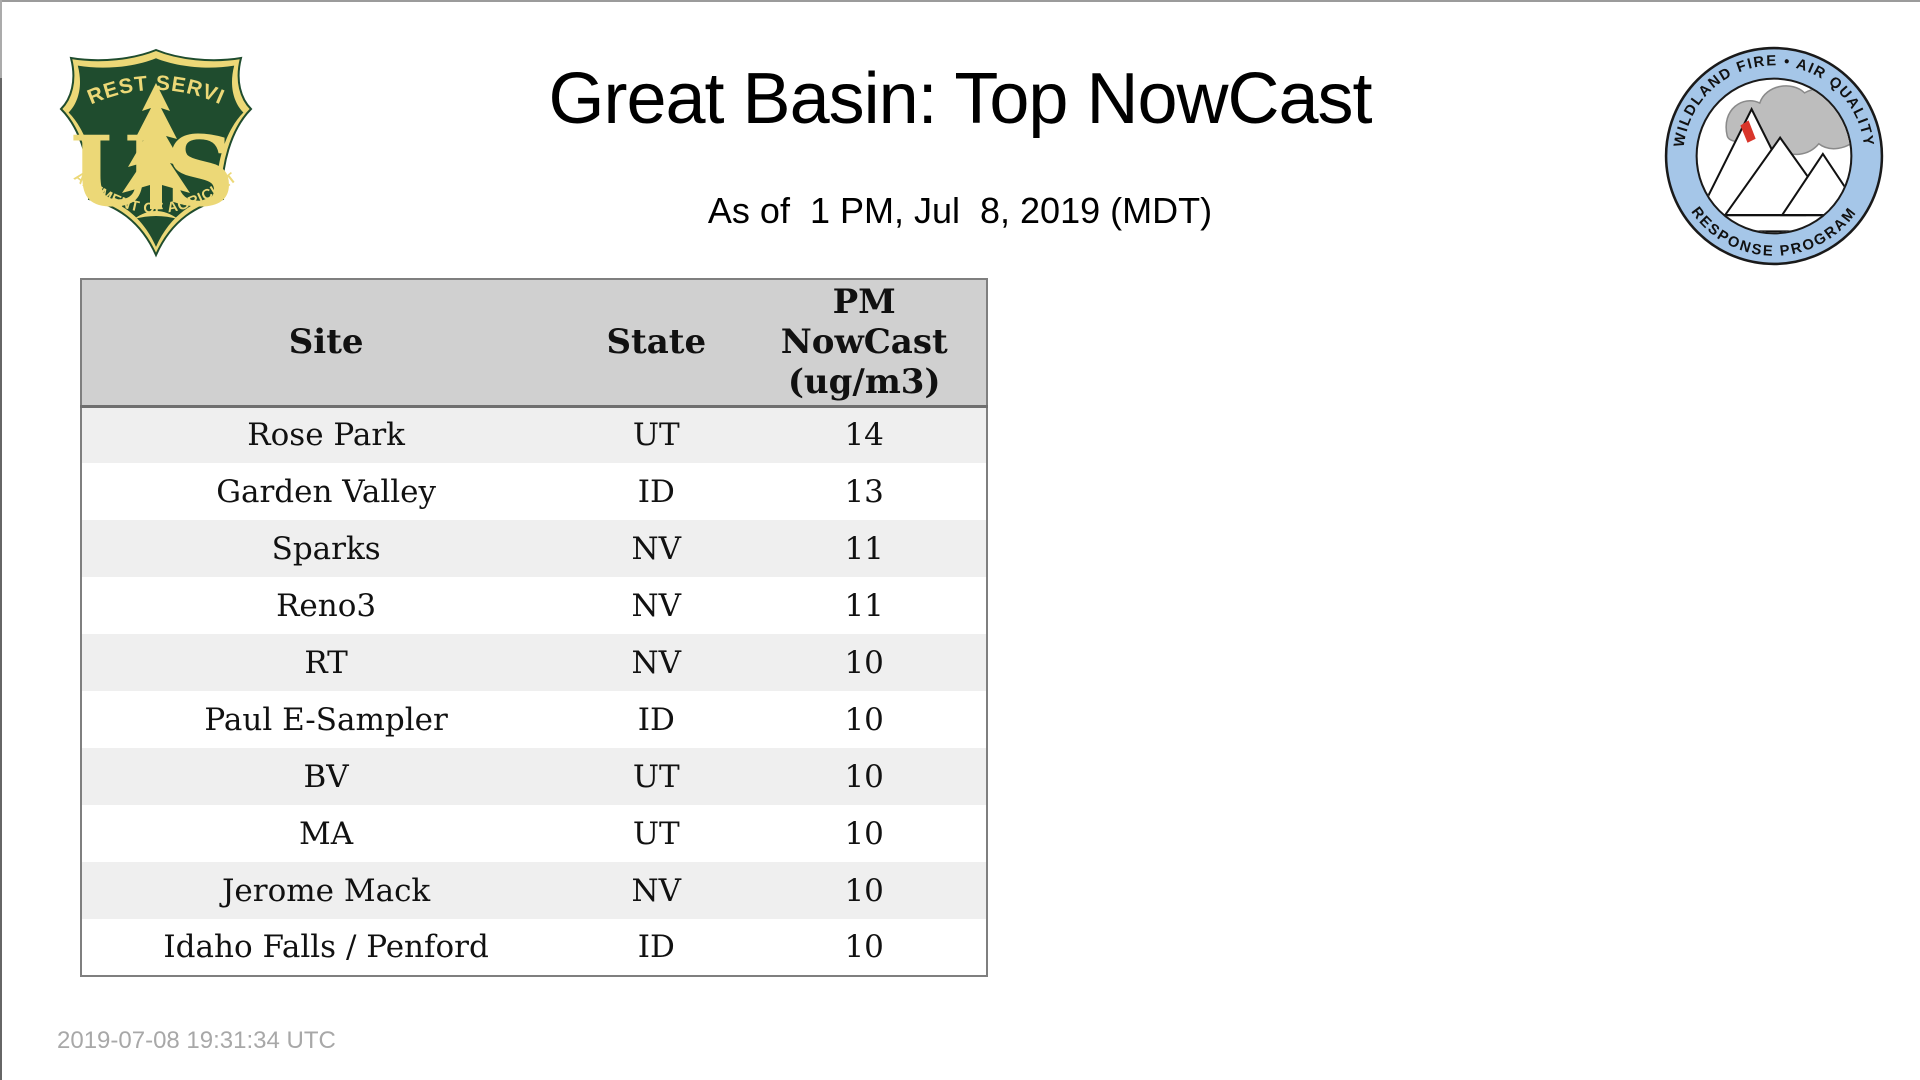 The image size is (1920, 1080). Describe the element at coordinates (326, 435) in the screenshot. I see `site-cell: Rose Park` at that location.